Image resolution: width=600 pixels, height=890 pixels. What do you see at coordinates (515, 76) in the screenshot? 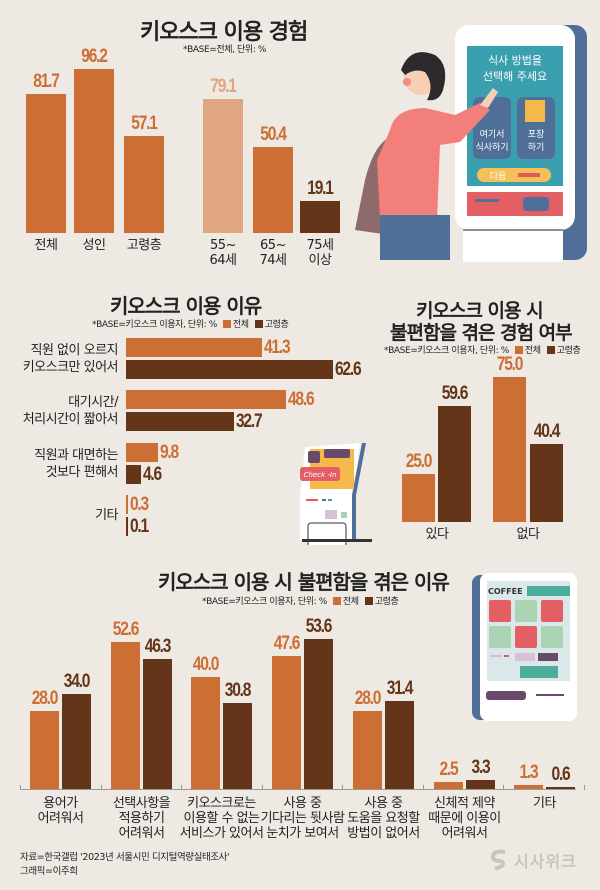
I see `svg-text: 선택해 주세요` at bounding box center [515, 76].